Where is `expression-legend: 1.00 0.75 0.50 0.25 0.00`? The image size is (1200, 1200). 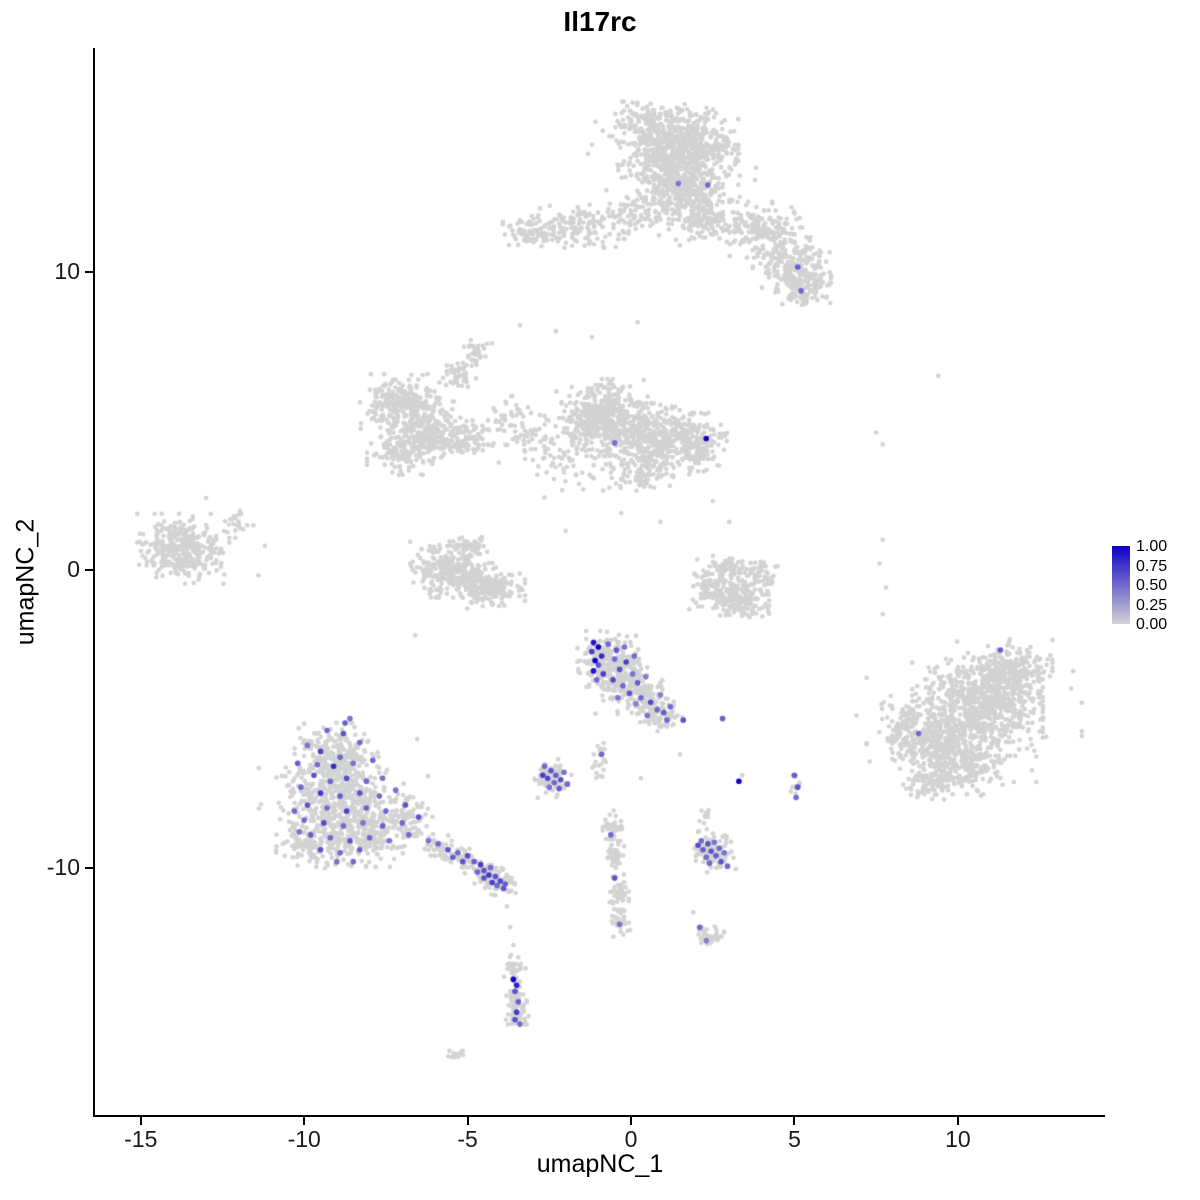 expression-legend: 1.00 0.75 0.50 0.25 0.00 is located at coordinates (1156, 585).